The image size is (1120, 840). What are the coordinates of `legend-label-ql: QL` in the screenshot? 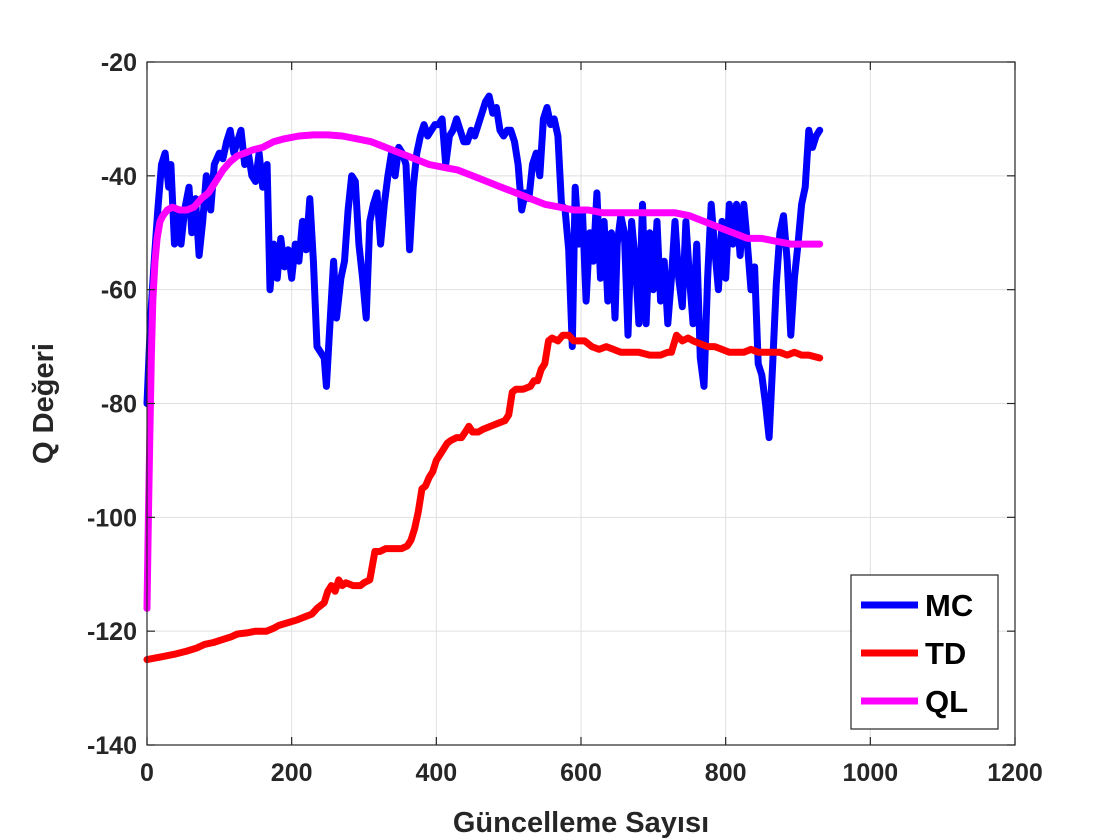 It's located at (946, 701).